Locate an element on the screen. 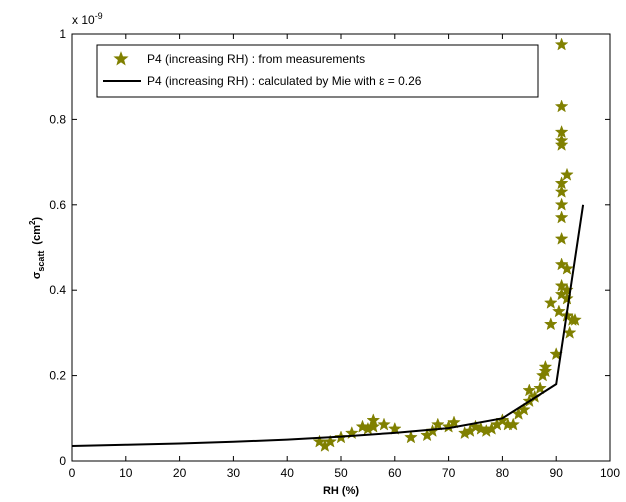 This screenshot has height=502, width=626. y-tick-label: 0 is located at coordinates (62, 461).